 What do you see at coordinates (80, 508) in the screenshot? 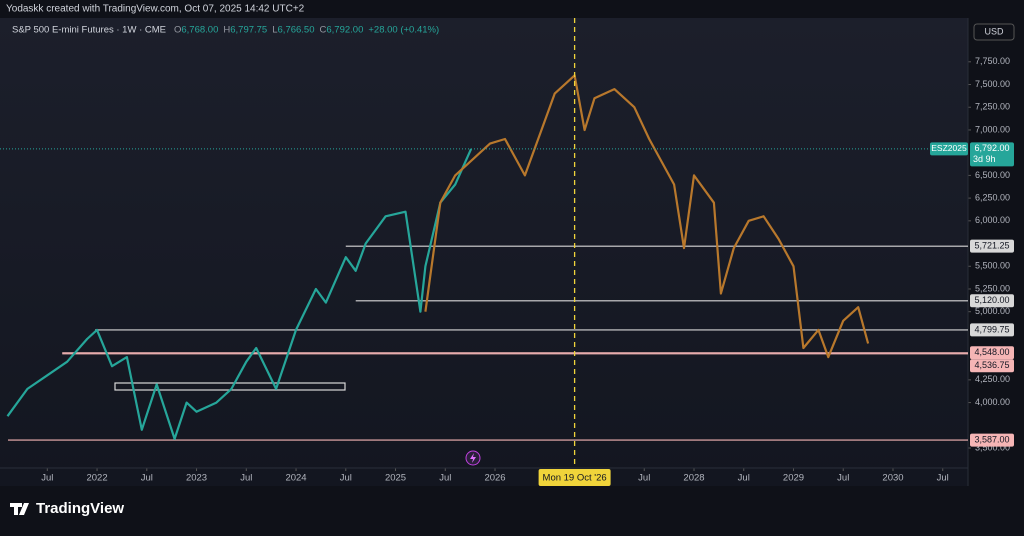
I see `brand: TradingView` at bounding box center [80, 508].